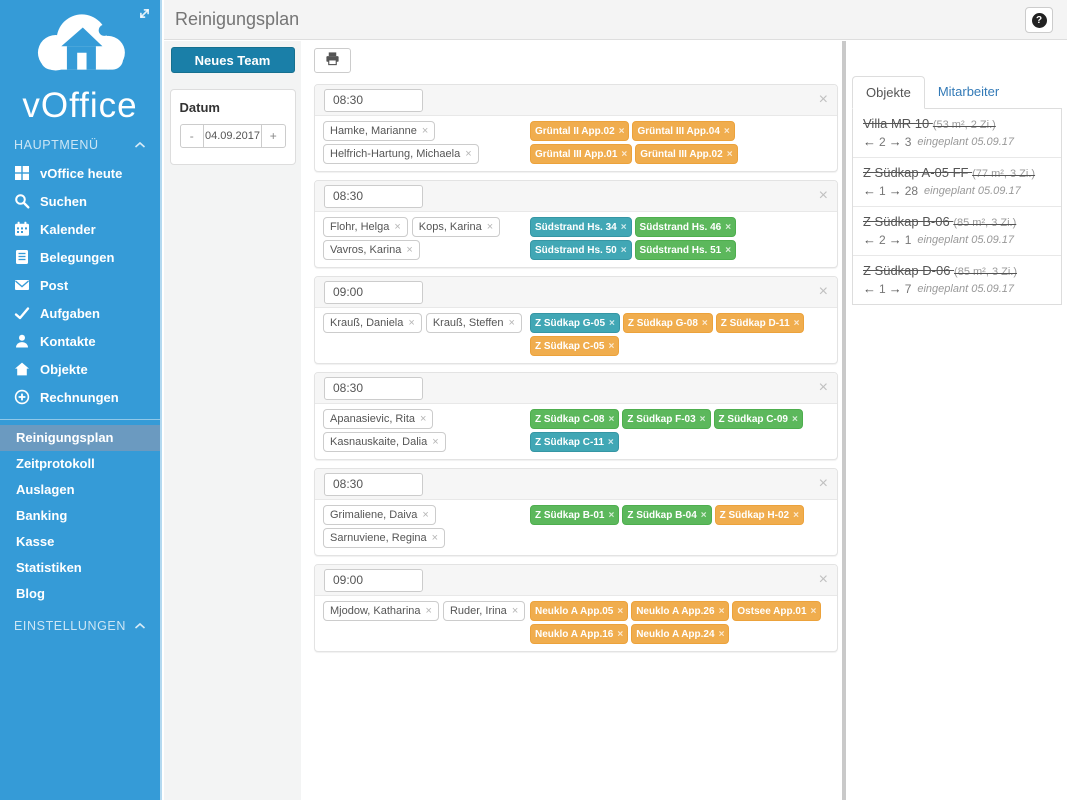 Image resolution: width=1067 pixels, height=800 pixels. I want to click on object-tag: Z Südkap B-04 ×, so click(667, 515).